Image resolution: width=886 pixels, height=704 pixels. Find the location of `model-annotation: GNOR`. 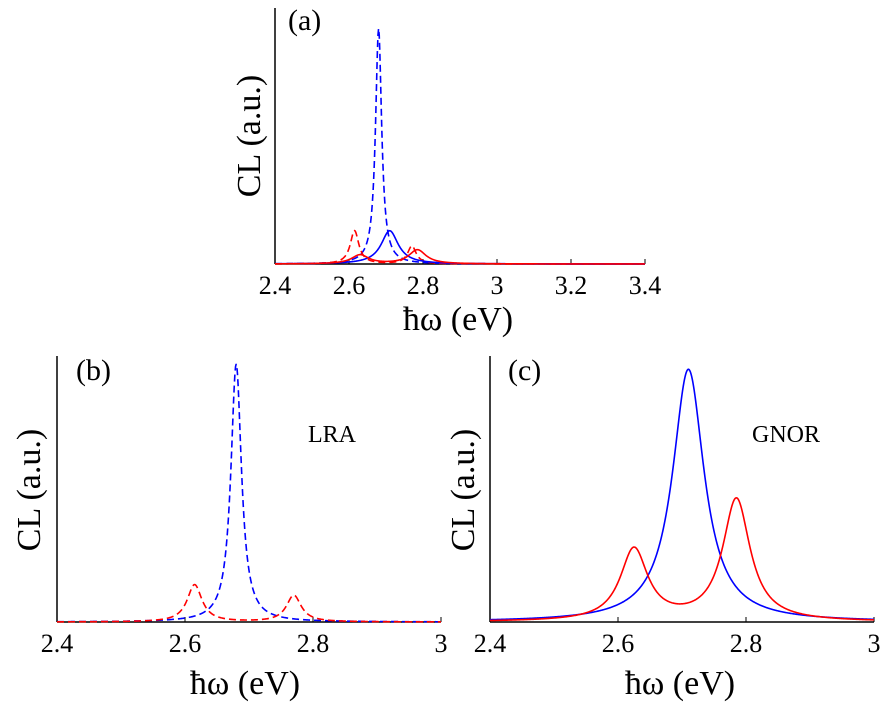

model-annotation: GNOR is located at coordinates (786, 435).